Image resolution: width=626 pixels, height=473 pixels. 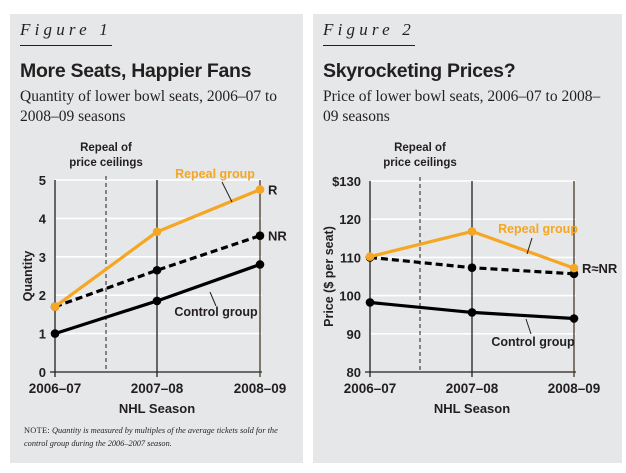 What do you see at coordinates (346, 181) in the screenshot?
I see `y-tick-label: $130` at bounding box center [346, 181].